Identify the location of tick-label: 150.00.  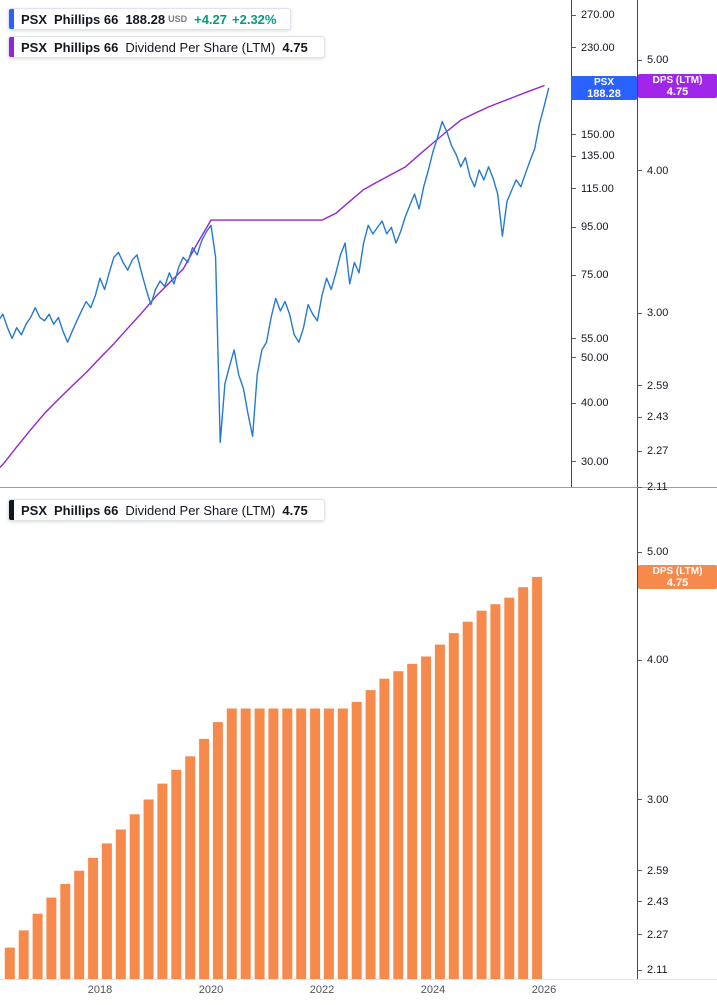
(598, 134).